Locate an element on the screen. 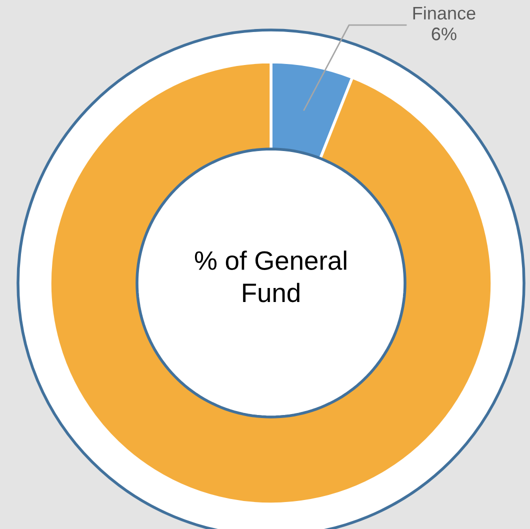  slice-label: Finance is located at coordinates (444, 13).